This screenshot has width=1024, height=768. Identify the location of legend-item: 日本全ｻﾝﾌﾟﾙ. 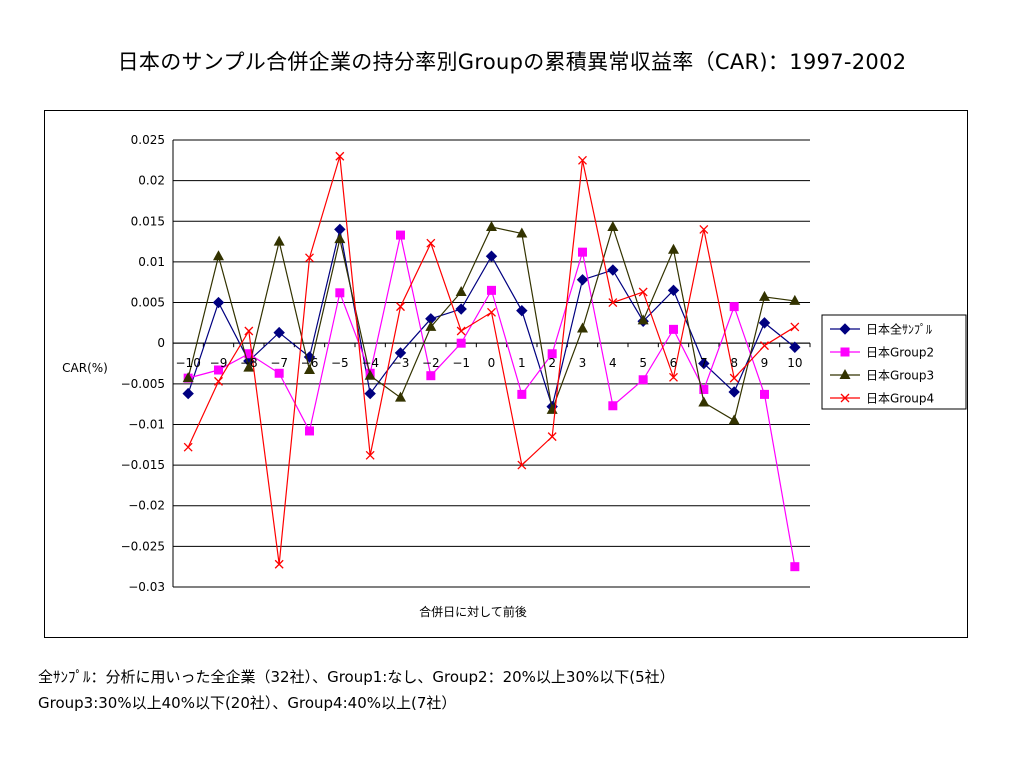
(881, 329).